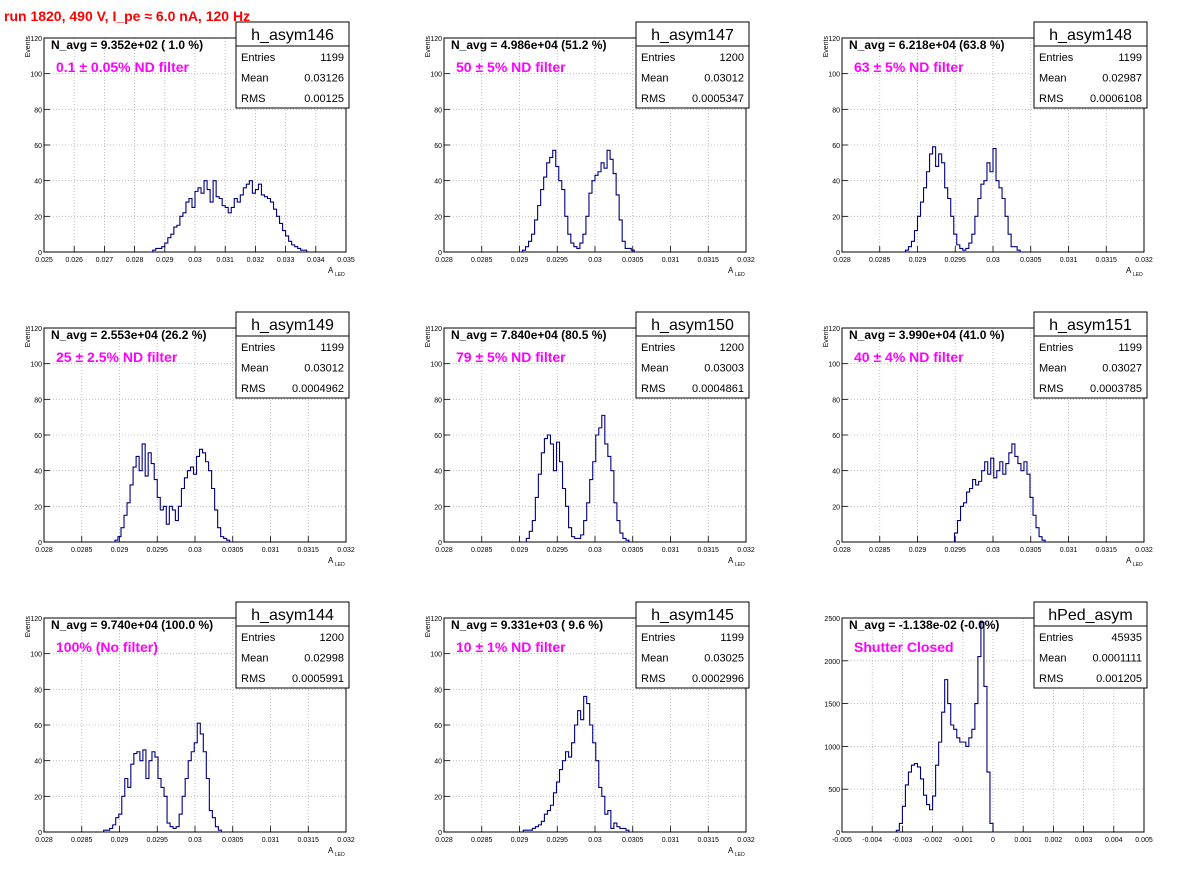 The height and width of the screenshot is (872, 1196). I want to click on x-tick-label: 0.029, so click(520, 840).